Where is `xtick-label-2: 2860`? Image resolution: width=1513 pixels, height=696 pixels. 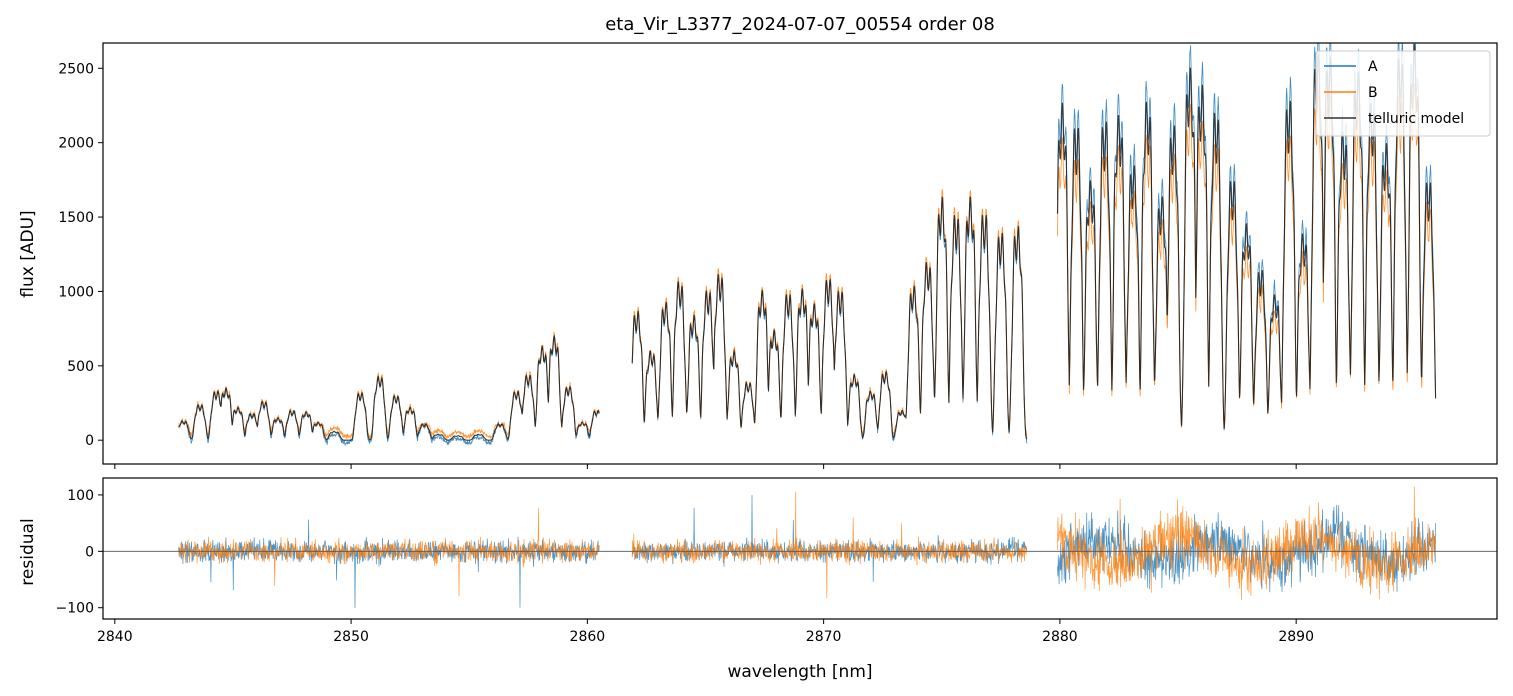 xtick-label-2: 2860 is located at coordinates (588, 637).